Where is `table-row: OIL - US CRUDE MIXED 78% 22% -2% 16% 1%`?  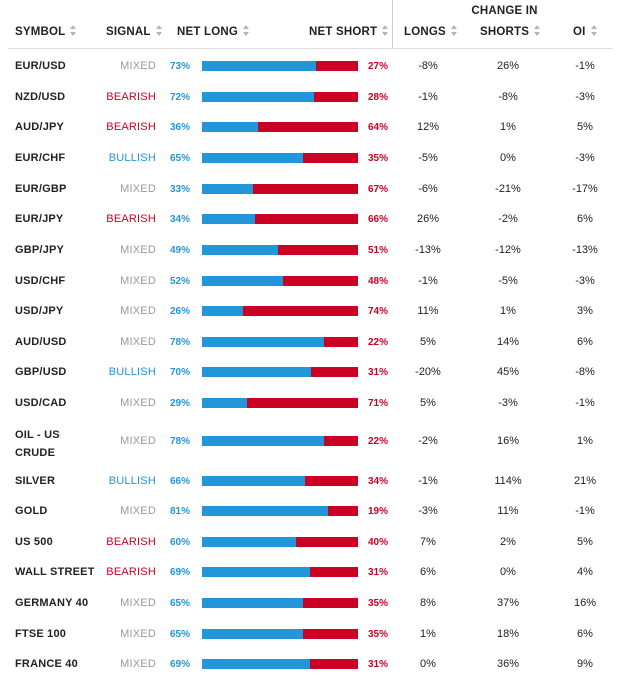 table-row: OIL - US CRUDE MIXED 78% 22% -2% 16% 1% is located at coordinates (316, 443).